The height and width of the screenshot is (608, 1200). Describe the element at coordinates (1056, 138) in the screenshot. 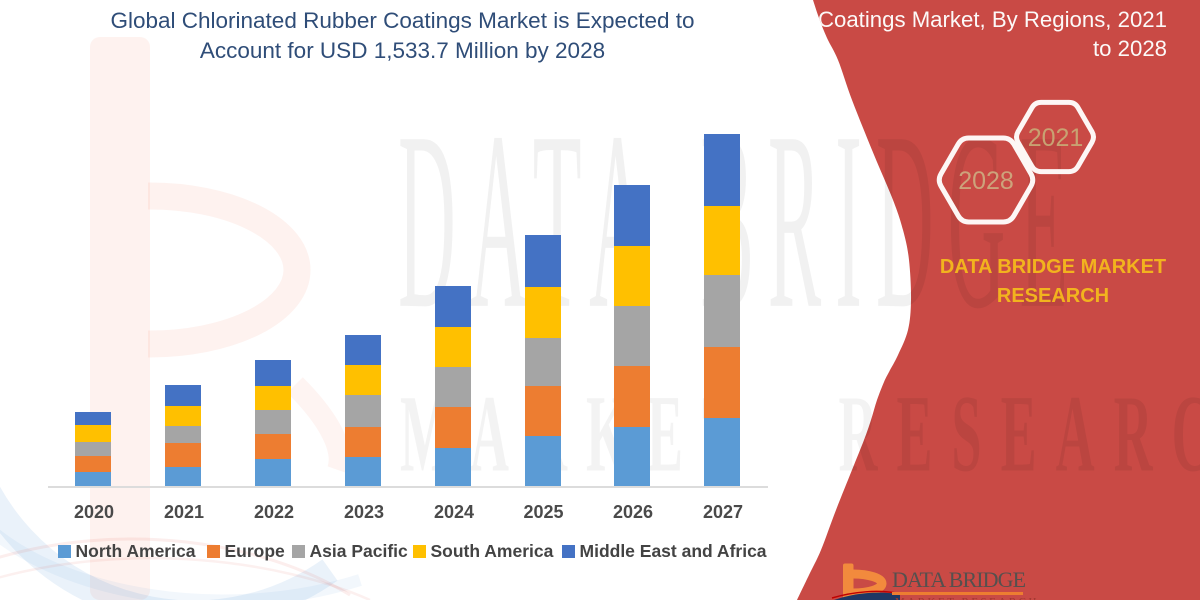

I see `svg-text: 2021` at that location.